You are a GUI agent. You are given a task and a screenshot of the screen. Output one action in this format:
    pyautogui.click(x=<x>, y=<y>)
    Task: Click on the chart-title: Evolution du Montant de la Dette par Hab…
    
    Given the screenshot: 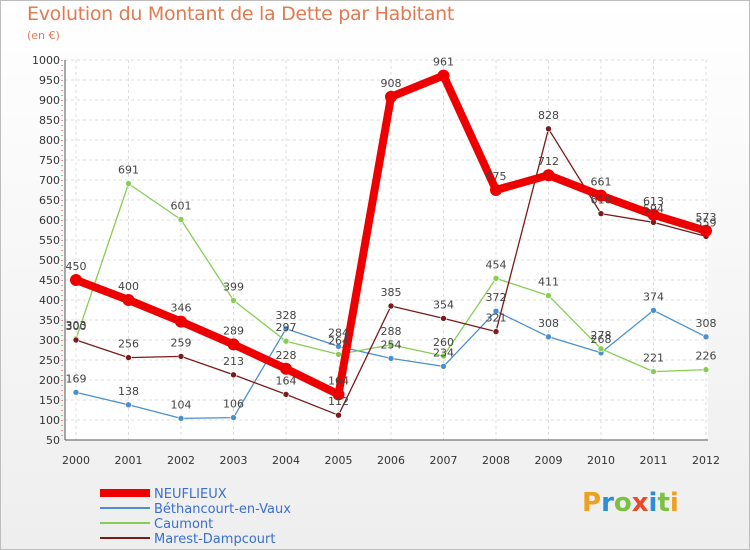 What is the action you would take?
    pyautogui.click(x=241, y=14)
    